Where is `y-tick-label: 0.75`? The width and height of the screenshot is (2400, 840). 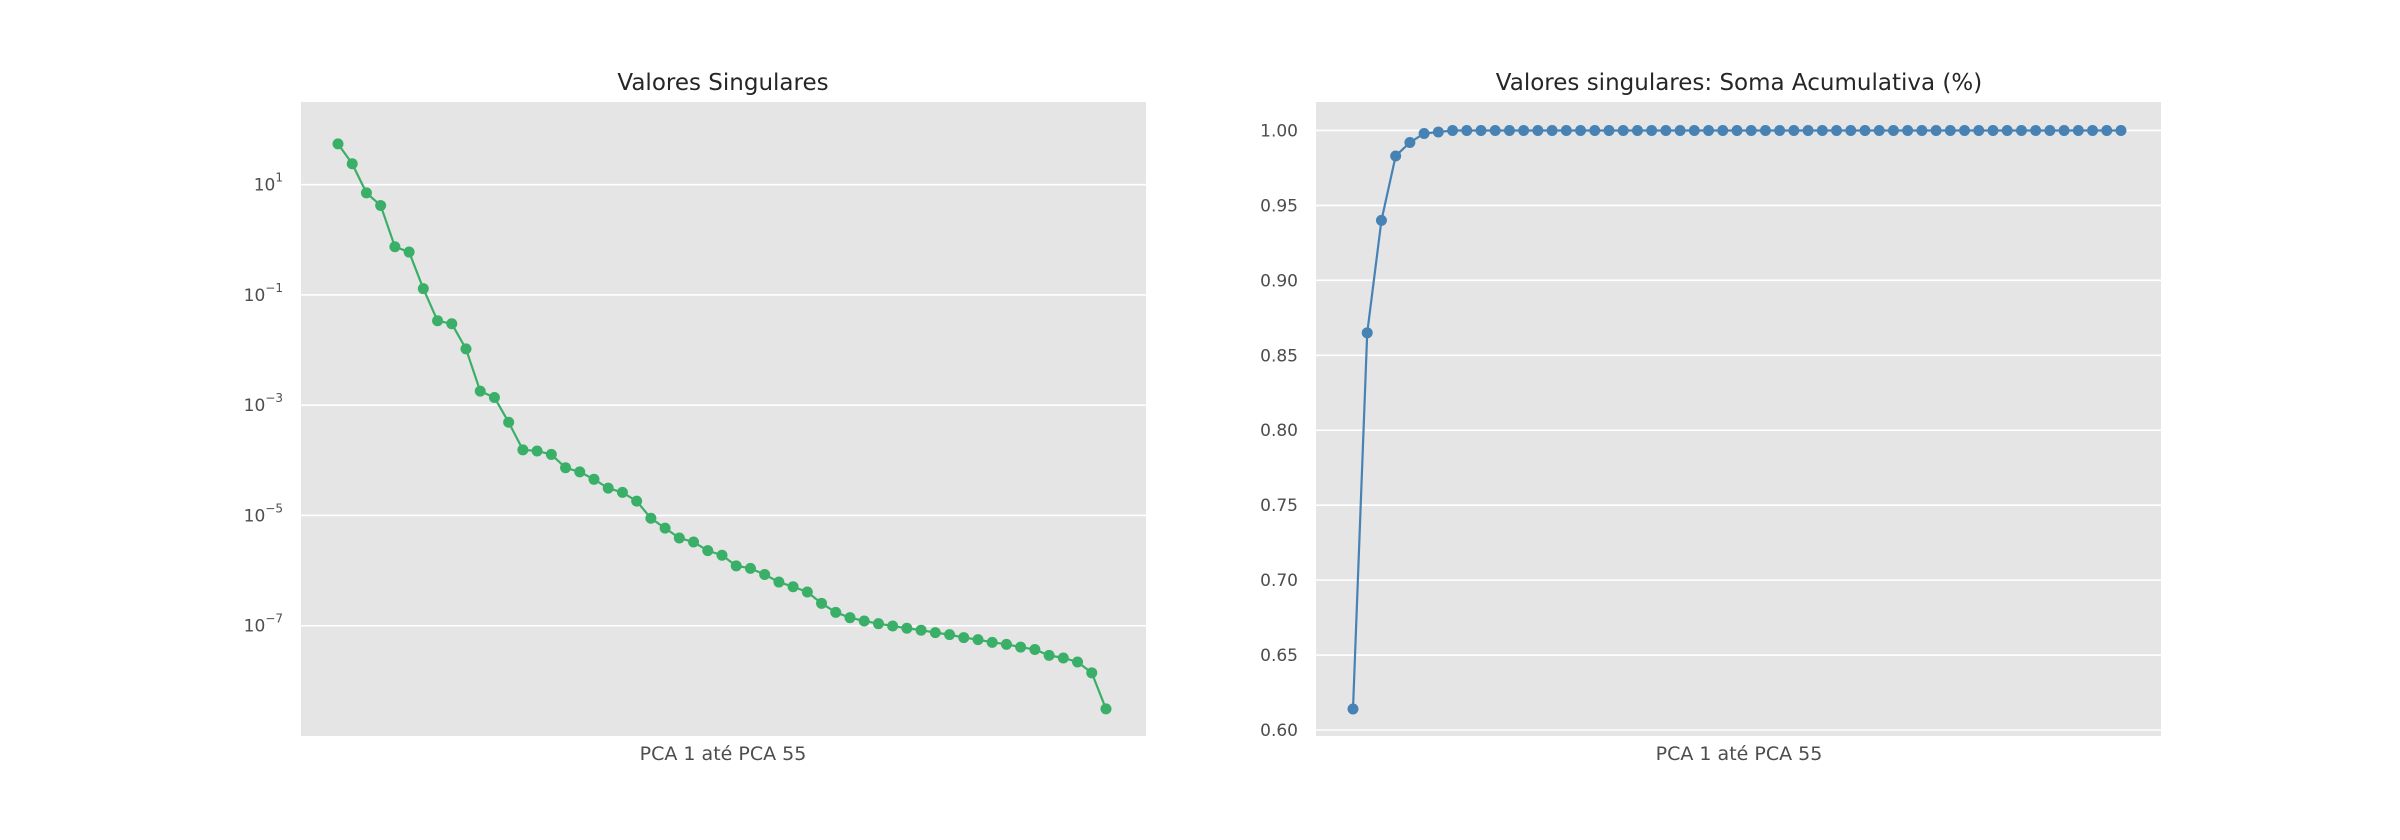
y-tick-label: 0.75 is located at coordinates (1279, 506).